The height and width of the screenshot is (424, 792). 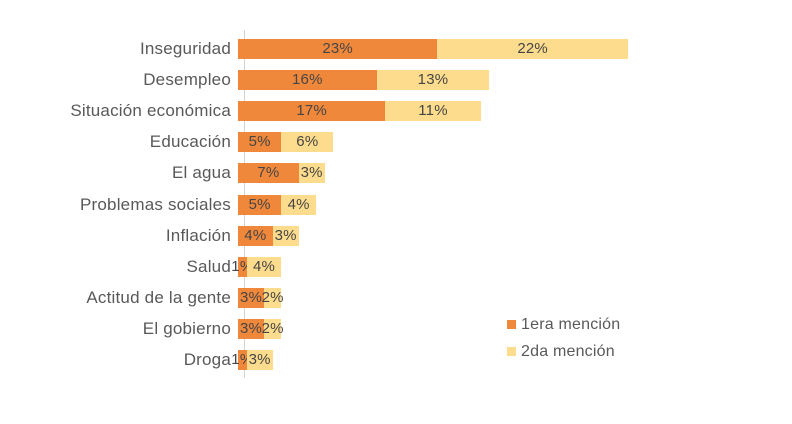 I want to click on bar-track: 5% 4%, so click(x=277, y=204).